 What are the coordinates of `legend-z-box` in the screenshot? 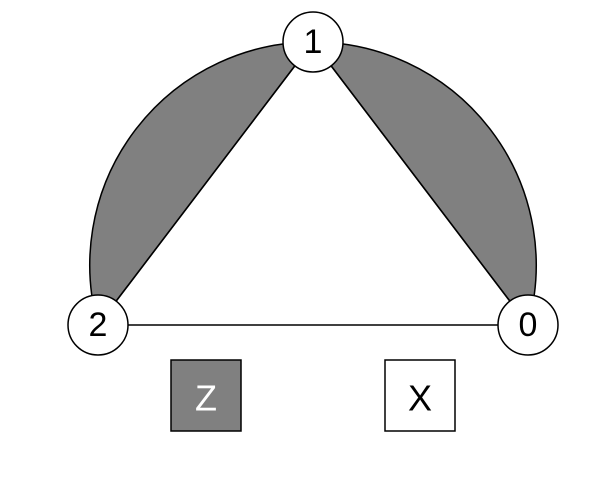 It's located at (206, 395).